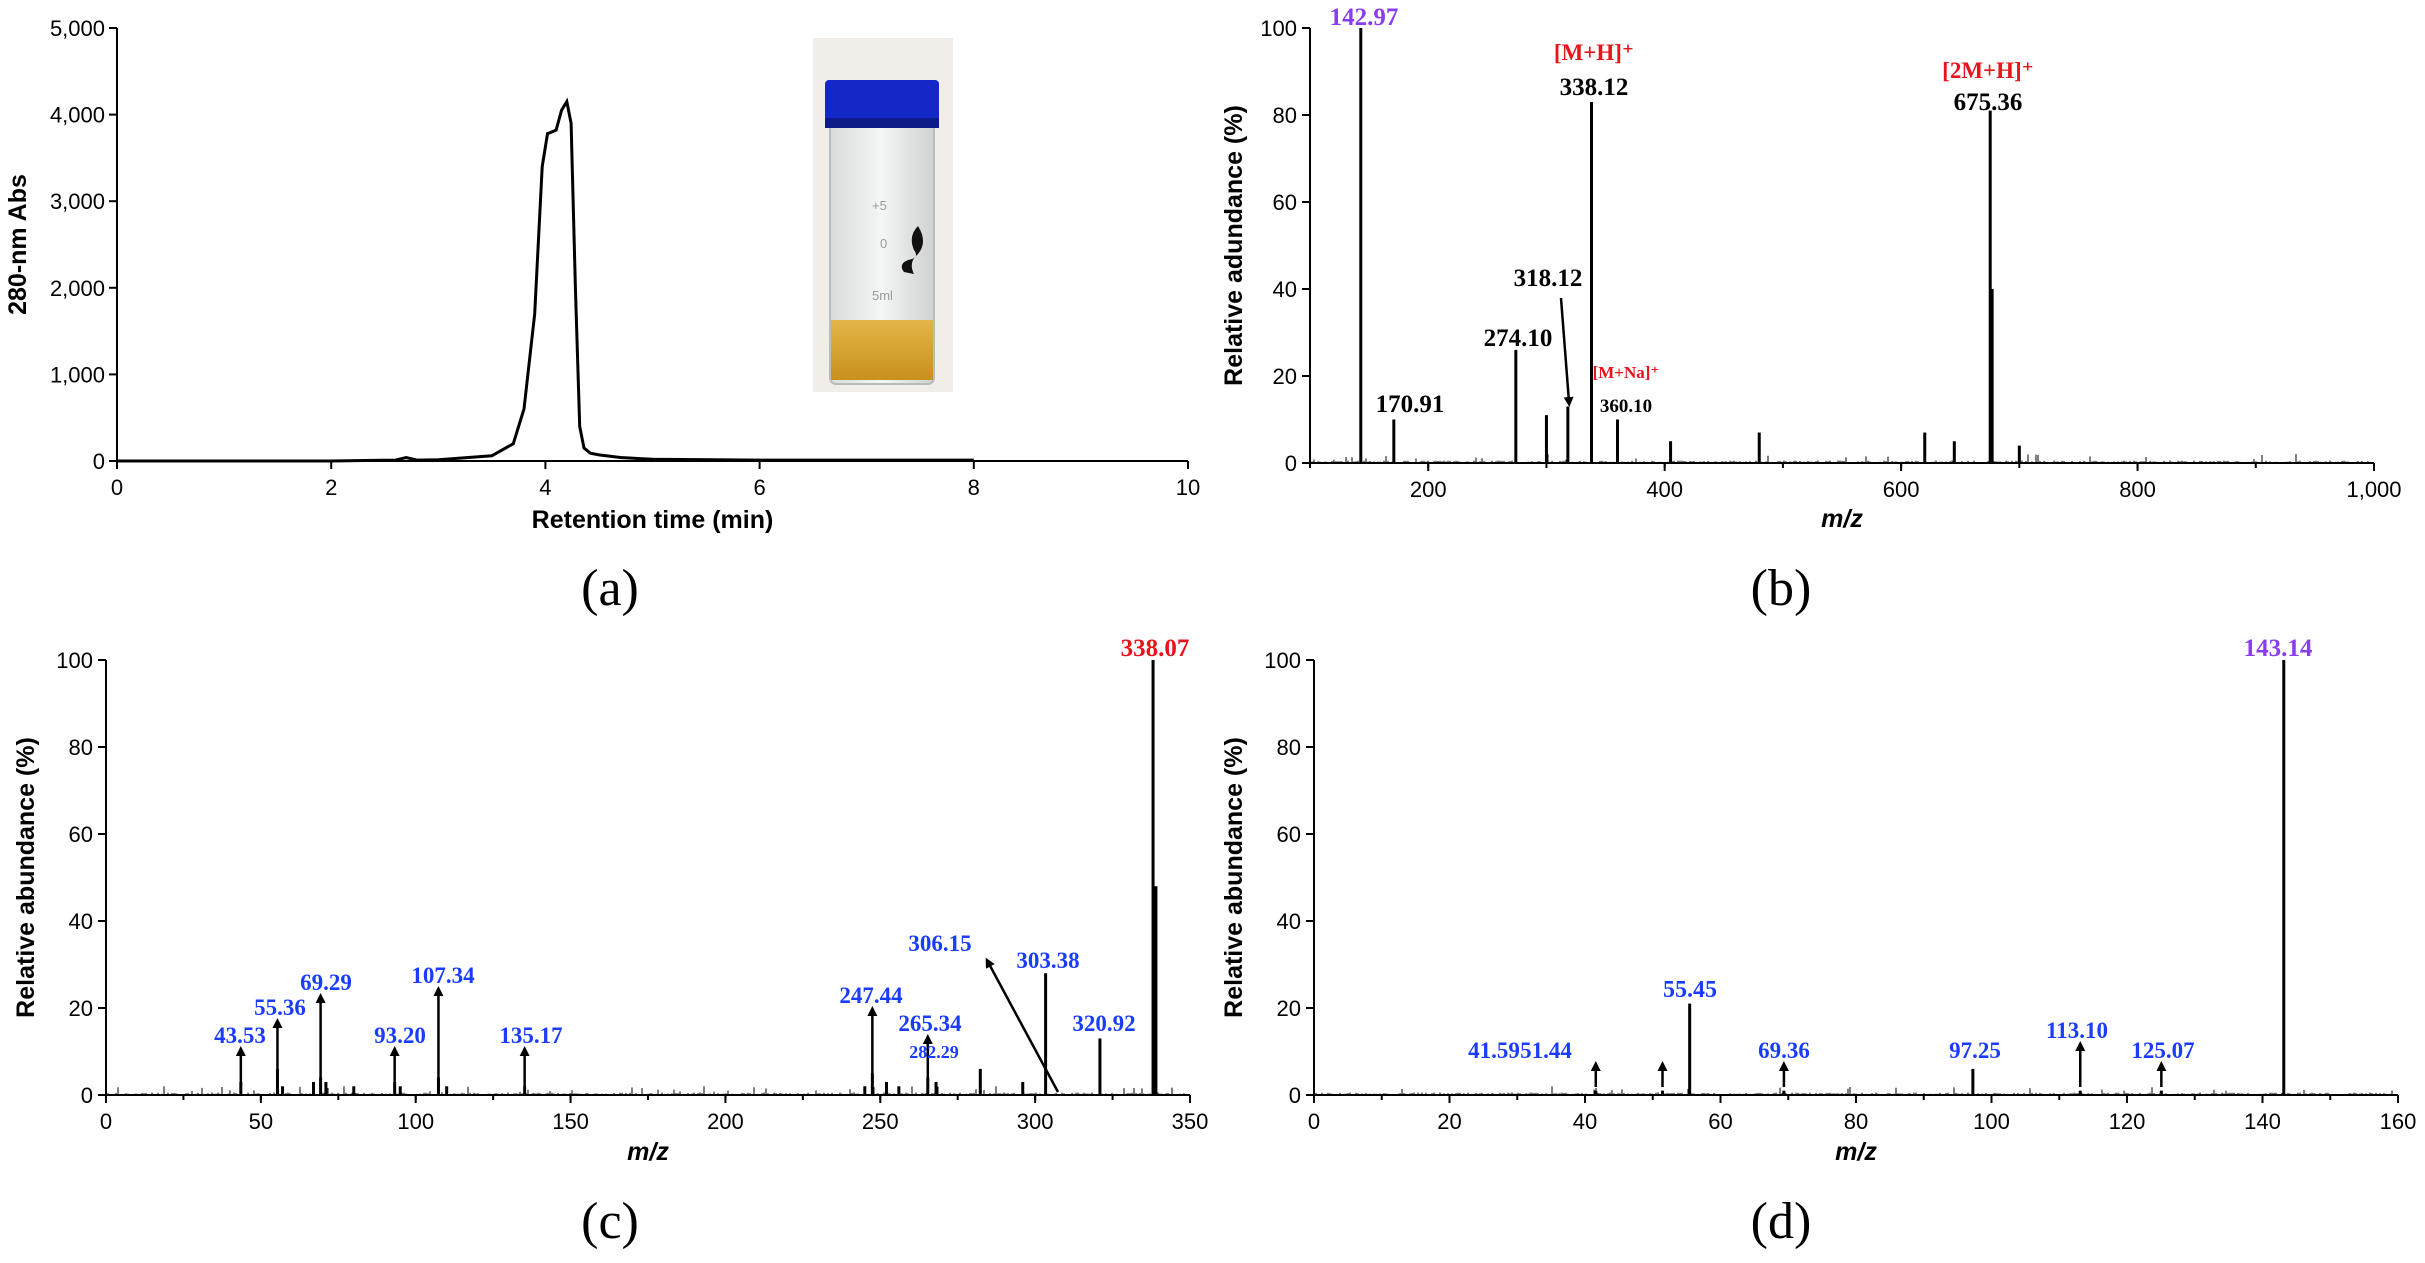  I want to click on peak-label: 274.10, so click(1518, 338).